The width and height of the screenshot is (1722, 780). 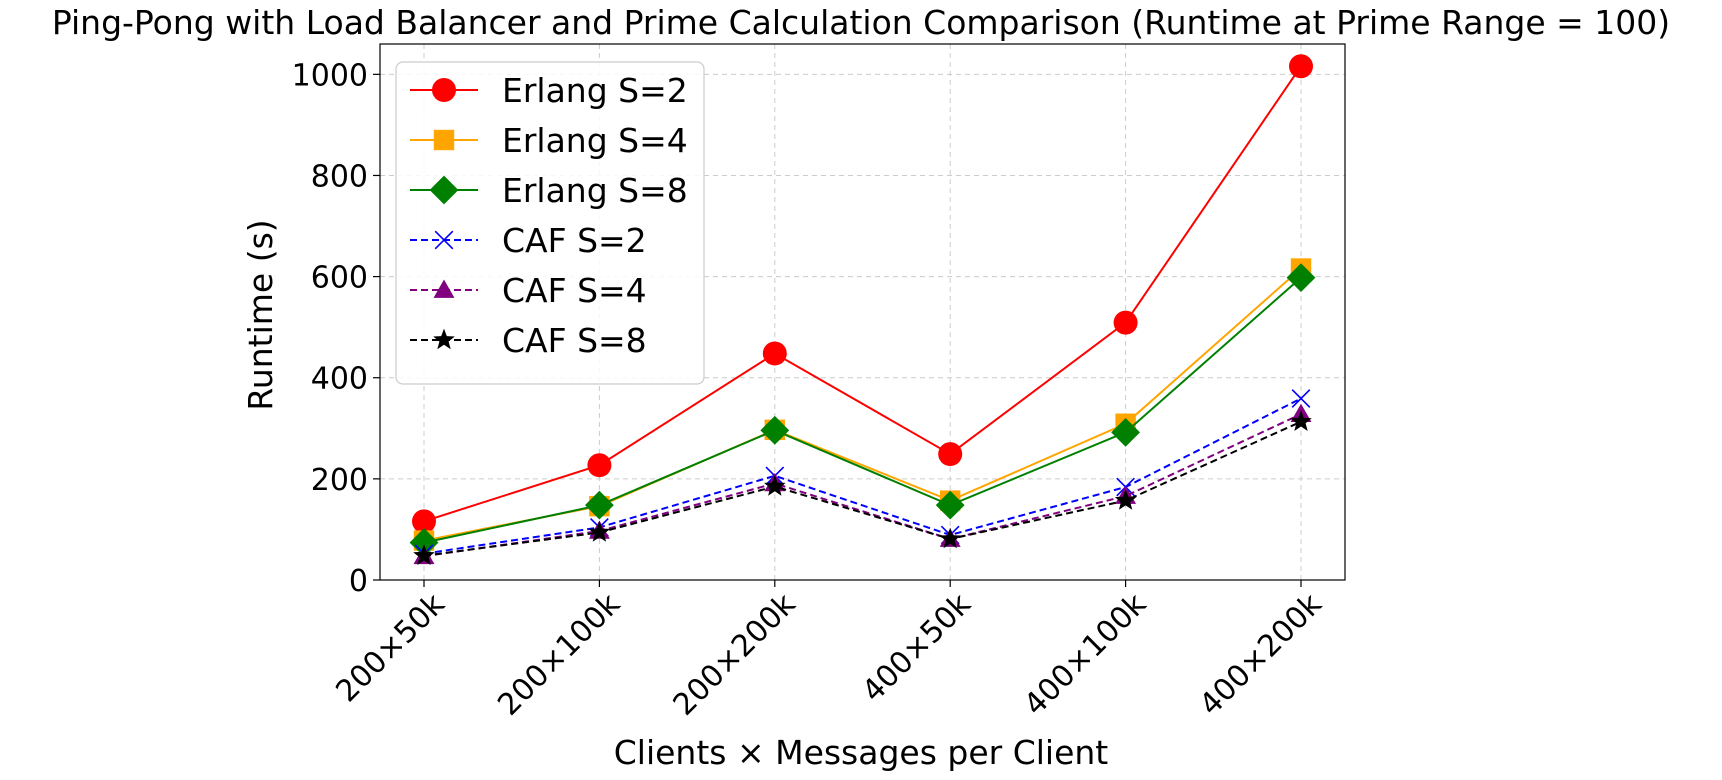 What do you see at coordinates (917, 647) in the screenshot?
I see `x-tick-label: 400×50k` at bounding box center [917, 647].